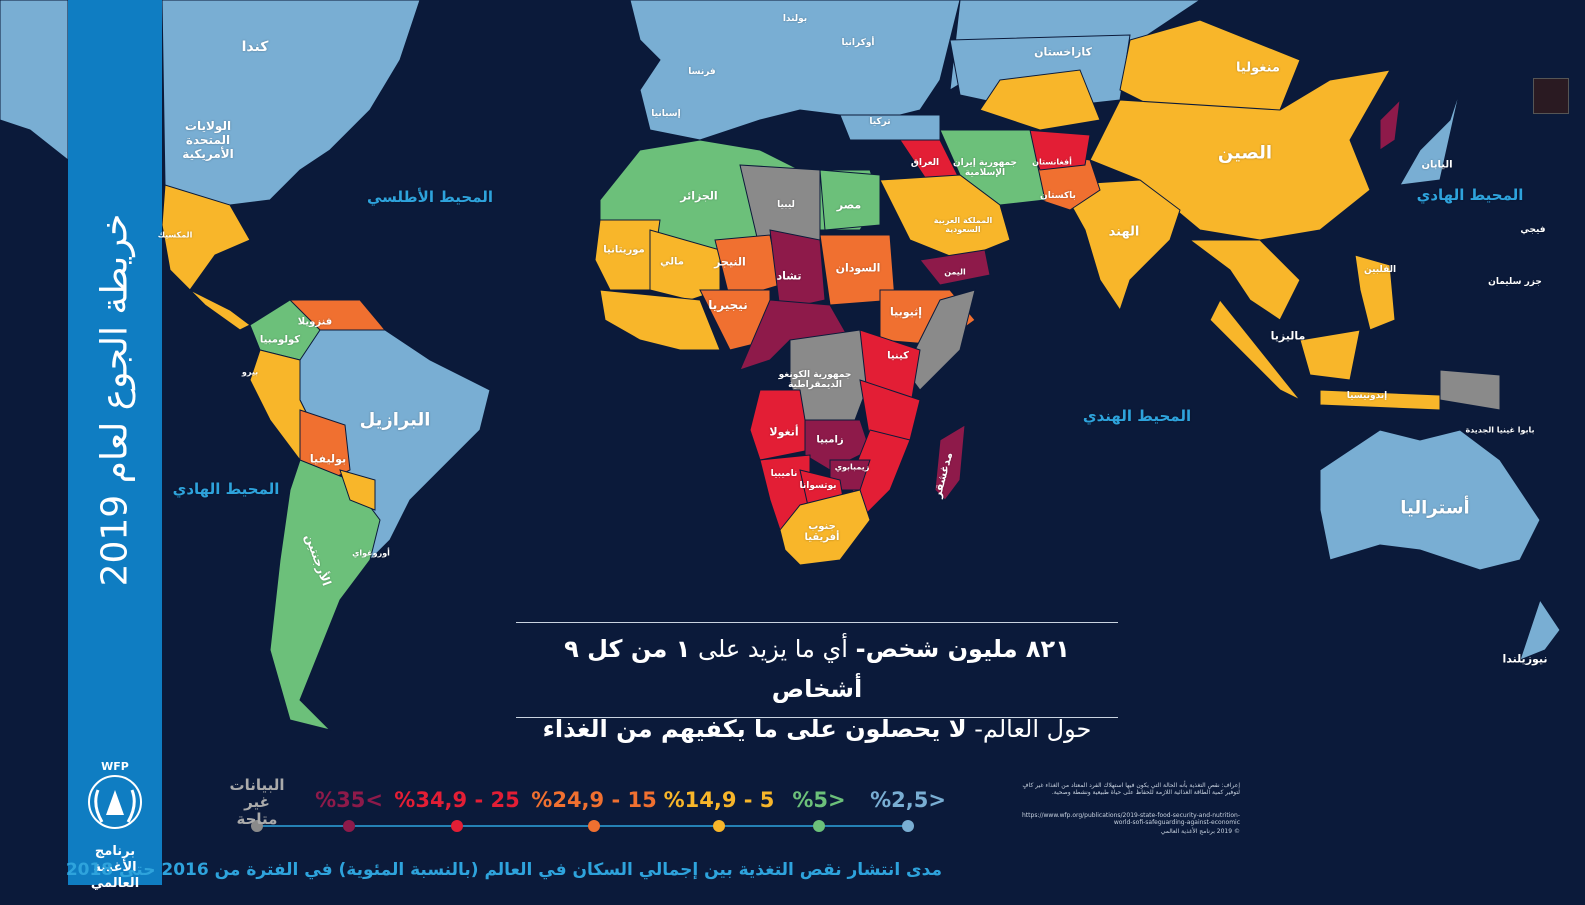 This screenshot has width=1585, height=905. What do you see at coordinates (1033, 729) in the screenshot?
I see `headline-text: حول العالم-` at bounding box center [1033, 729].